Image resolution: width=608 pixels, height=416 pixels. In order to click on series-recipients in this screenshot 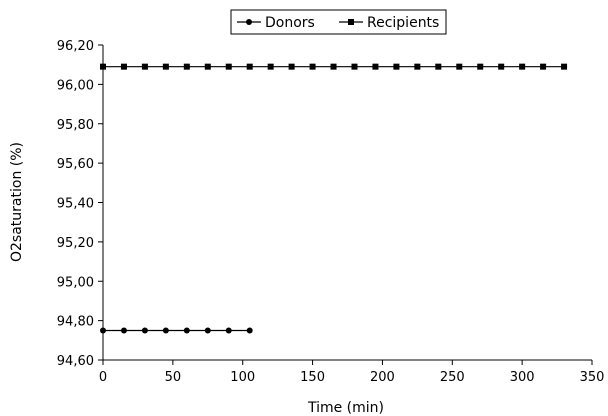, I will do `click(334, 66)`.